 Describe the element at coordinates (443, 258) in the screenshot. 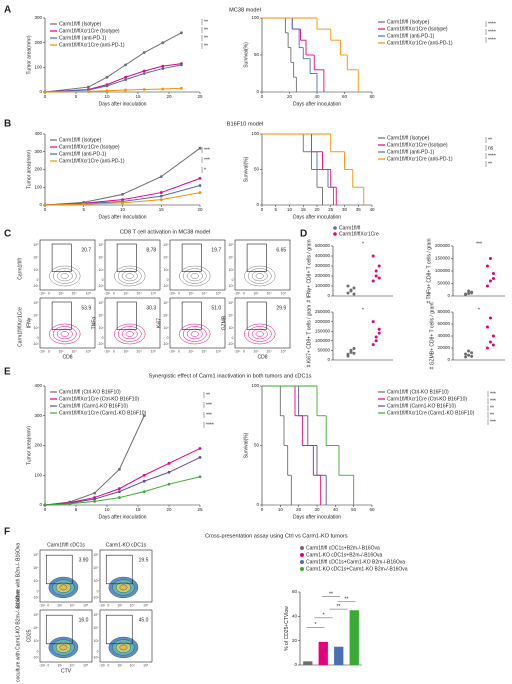

I see `y-tick-label: 150000` at that location.